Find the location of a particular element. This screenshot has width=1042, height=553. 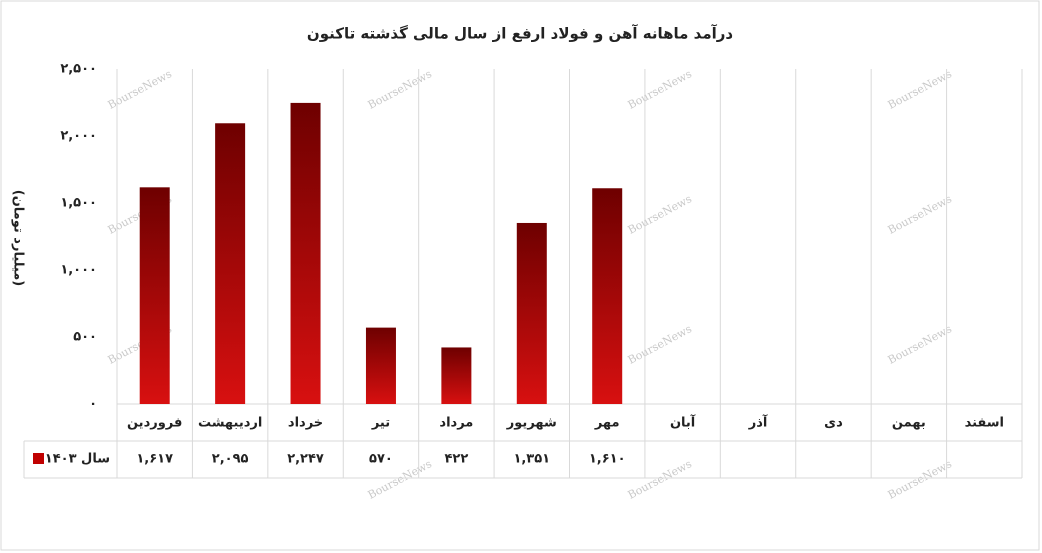

y-tick-label: ۲,۰۰۰ is located at coordinates (78, 136).